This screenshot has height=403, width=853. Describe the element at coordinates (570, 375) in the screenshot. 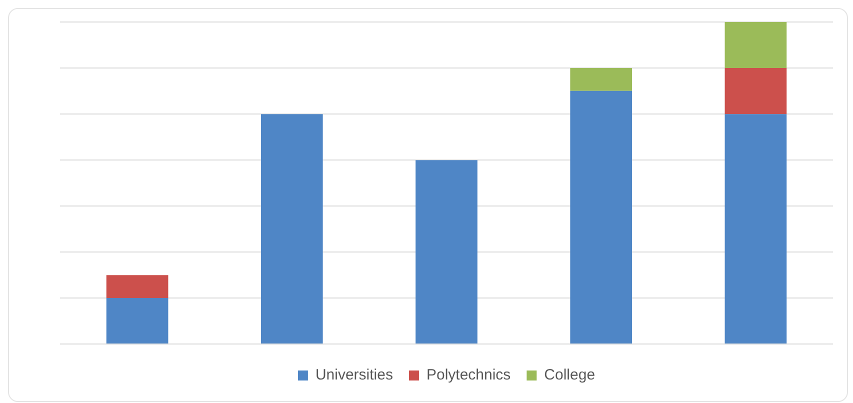

I see `legend-label: College` at that location.